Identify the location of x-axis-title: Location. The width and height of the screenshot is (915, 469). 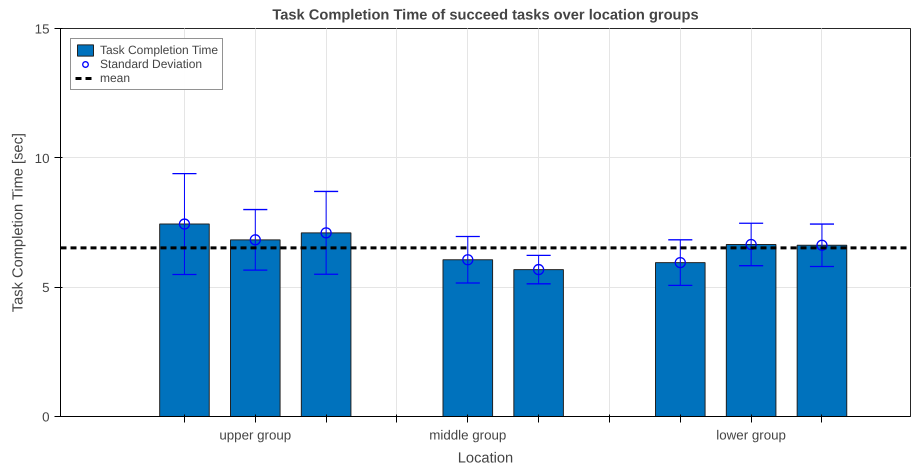
(486, 458).